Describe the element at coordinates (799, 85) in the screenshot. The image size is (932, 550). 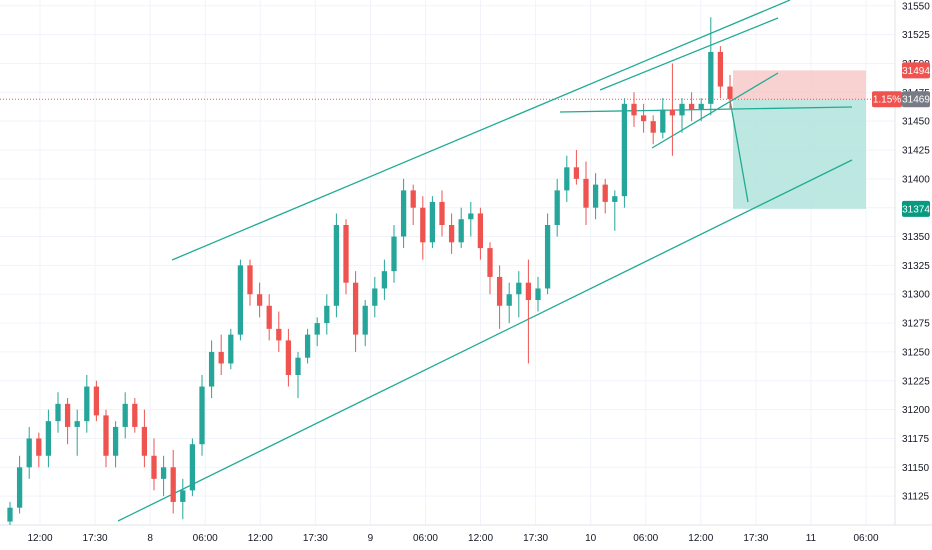
I see `stop-loss-zone` at that location.